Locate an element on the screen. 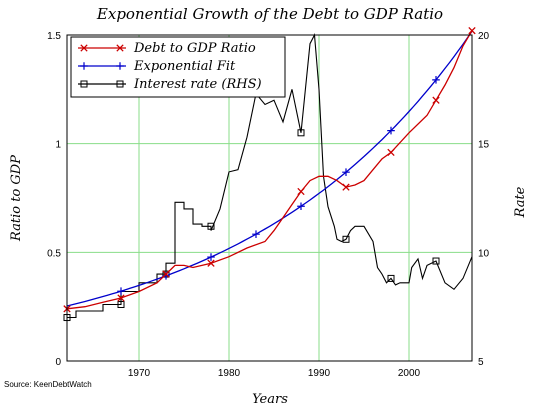 The height and width of the screenshot is (409, 536). y2-tick-label: 5 is located at coordinates (481, 362).